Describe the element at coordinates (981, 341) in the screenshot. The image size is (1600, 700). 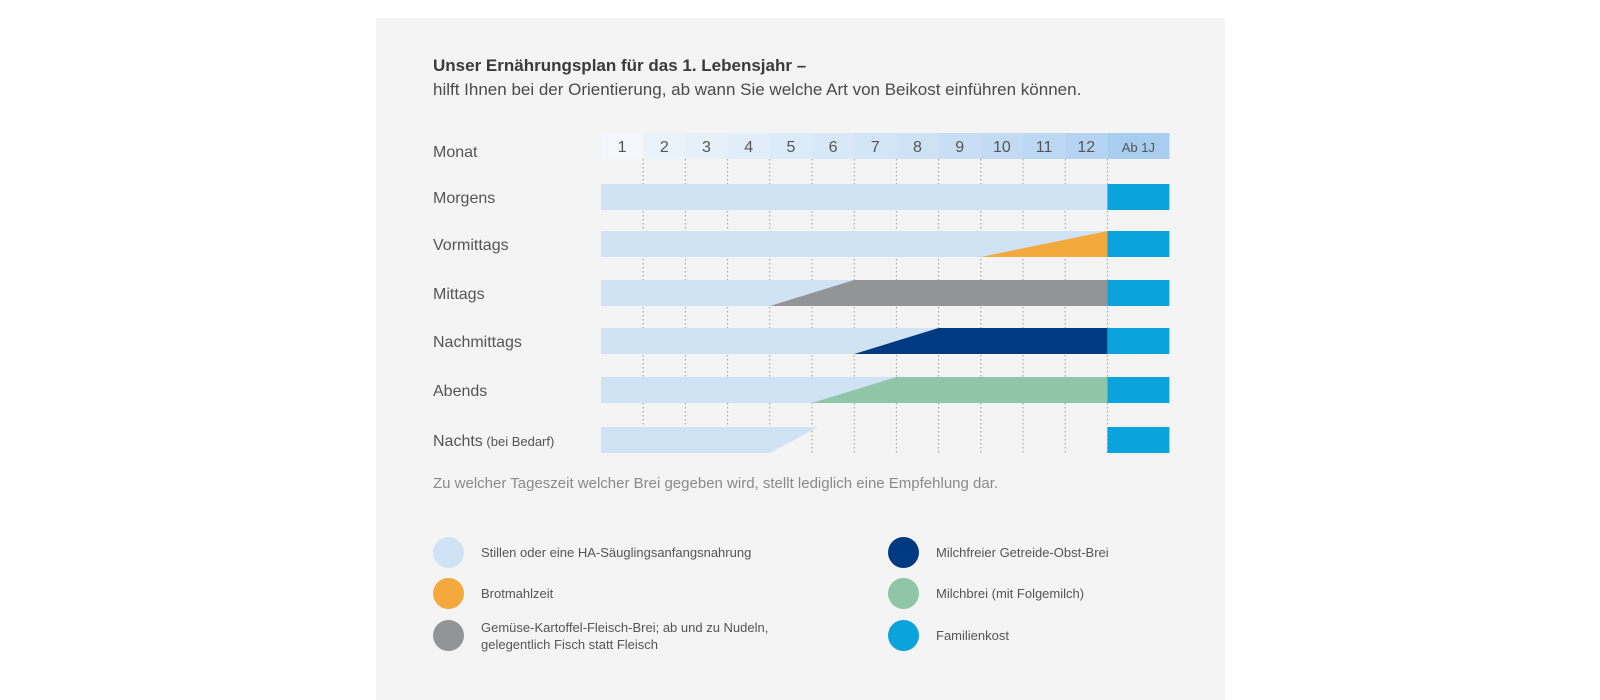
I see `grain_fruit-bar` at that location.